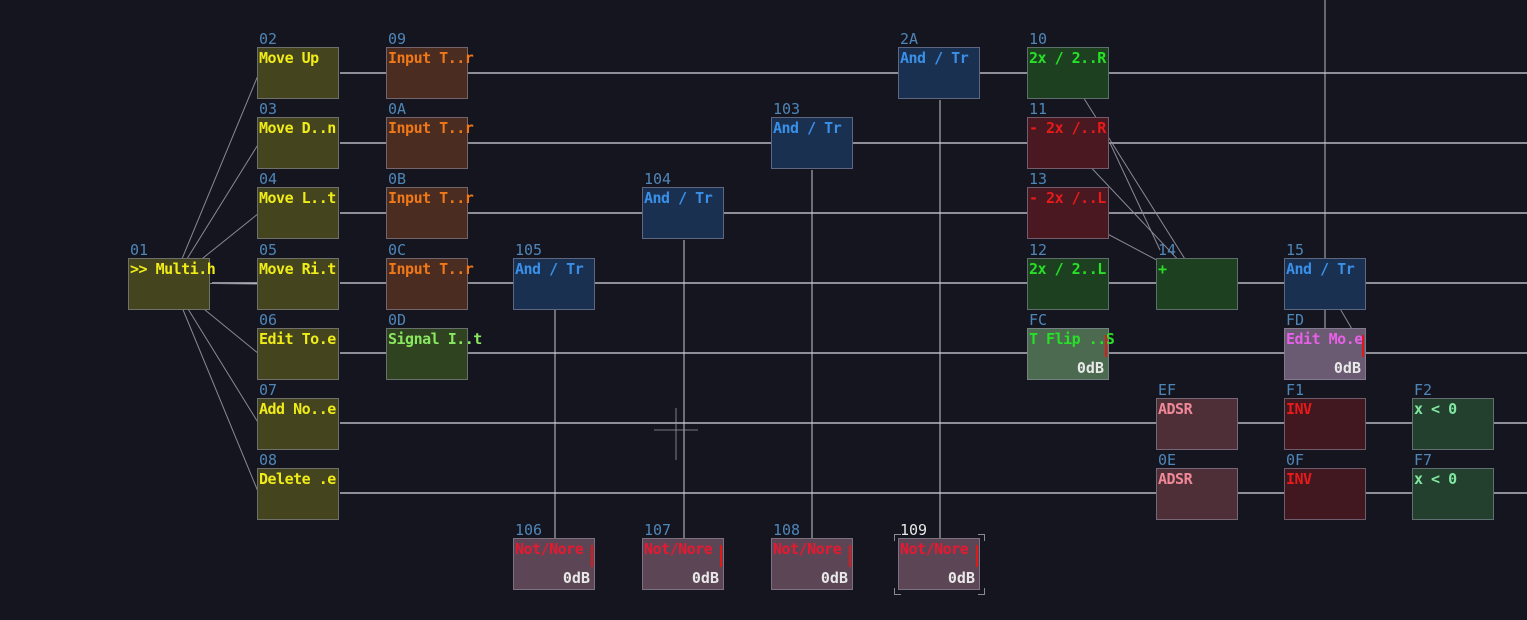 Image resolution: width=1527 pixels, height=620 pixels. What do you see at coordinates (139, 250) in the screenshot?
I see `node-id-label: 01` at bounding box center [139, 250].